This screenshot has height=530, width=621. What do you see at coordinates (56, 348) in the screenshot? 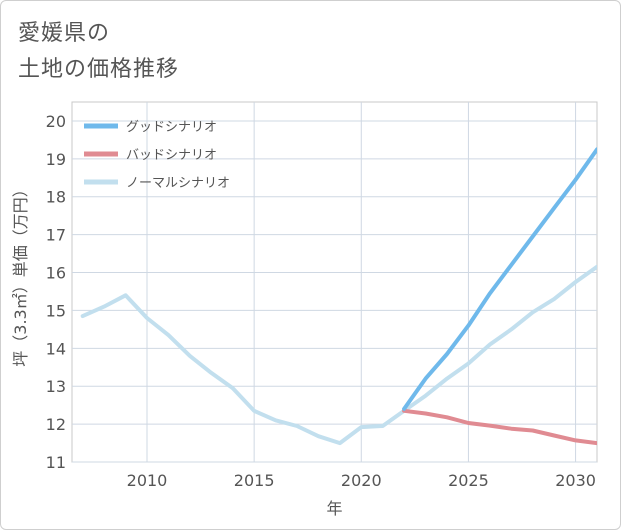
I see `y-tick-label: 14` at bounding box center [56, 348].